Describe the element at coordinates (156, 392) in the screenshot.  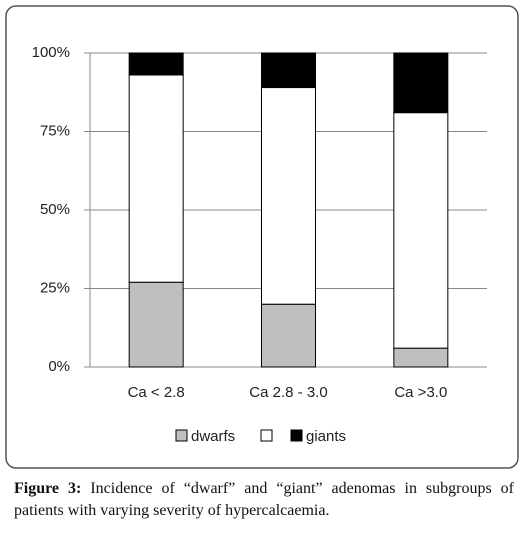
I see `x-tick-label: Ca < 2.8` at that location.